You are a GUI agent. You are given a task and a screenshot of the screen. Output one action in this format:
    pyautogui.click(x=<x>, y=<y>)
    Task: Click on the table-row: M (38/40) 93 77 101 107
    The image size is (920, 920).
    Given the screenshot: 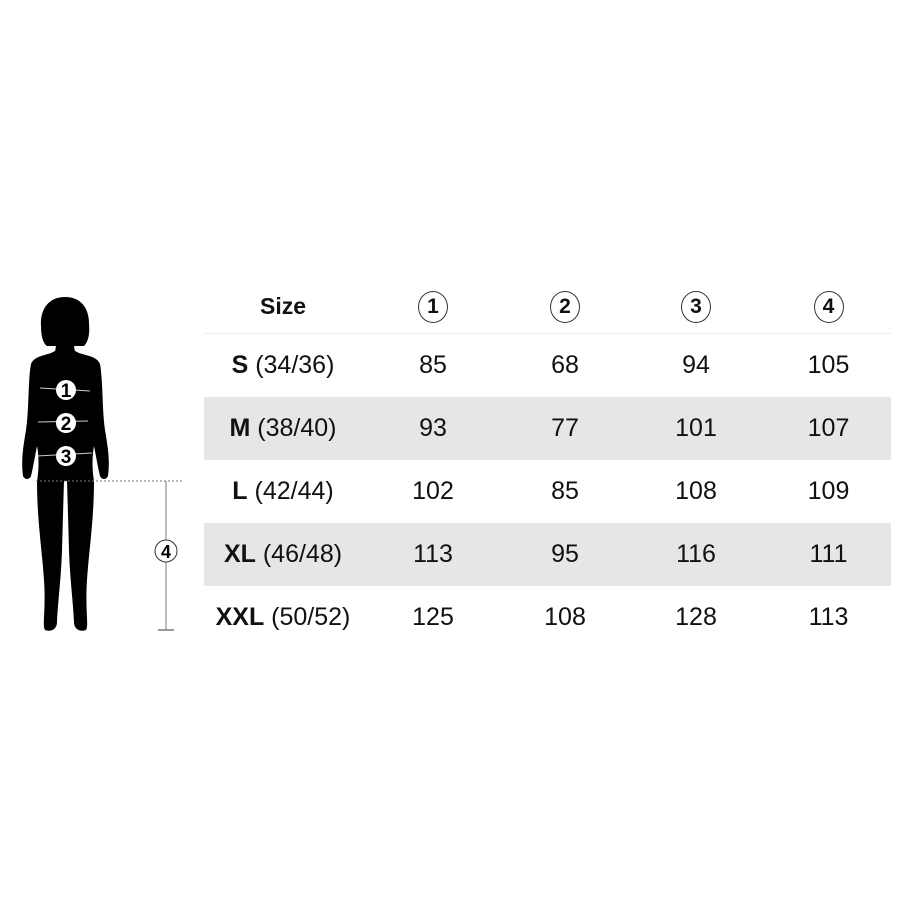 What is the action you would take?
    pyautogui.click(x=547, y=428)
    